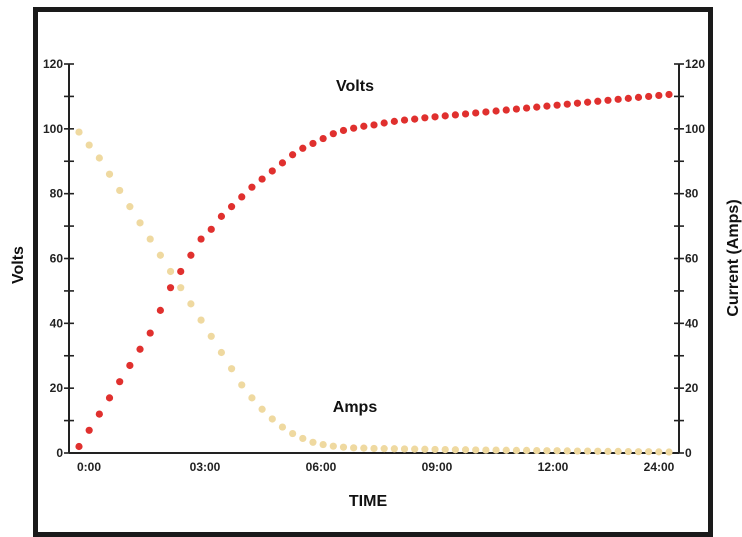  What do you see at coordinates (89, 467) in the screenshot?
I see `x-tick-label: 0:00` at bounding box center [89, 467].